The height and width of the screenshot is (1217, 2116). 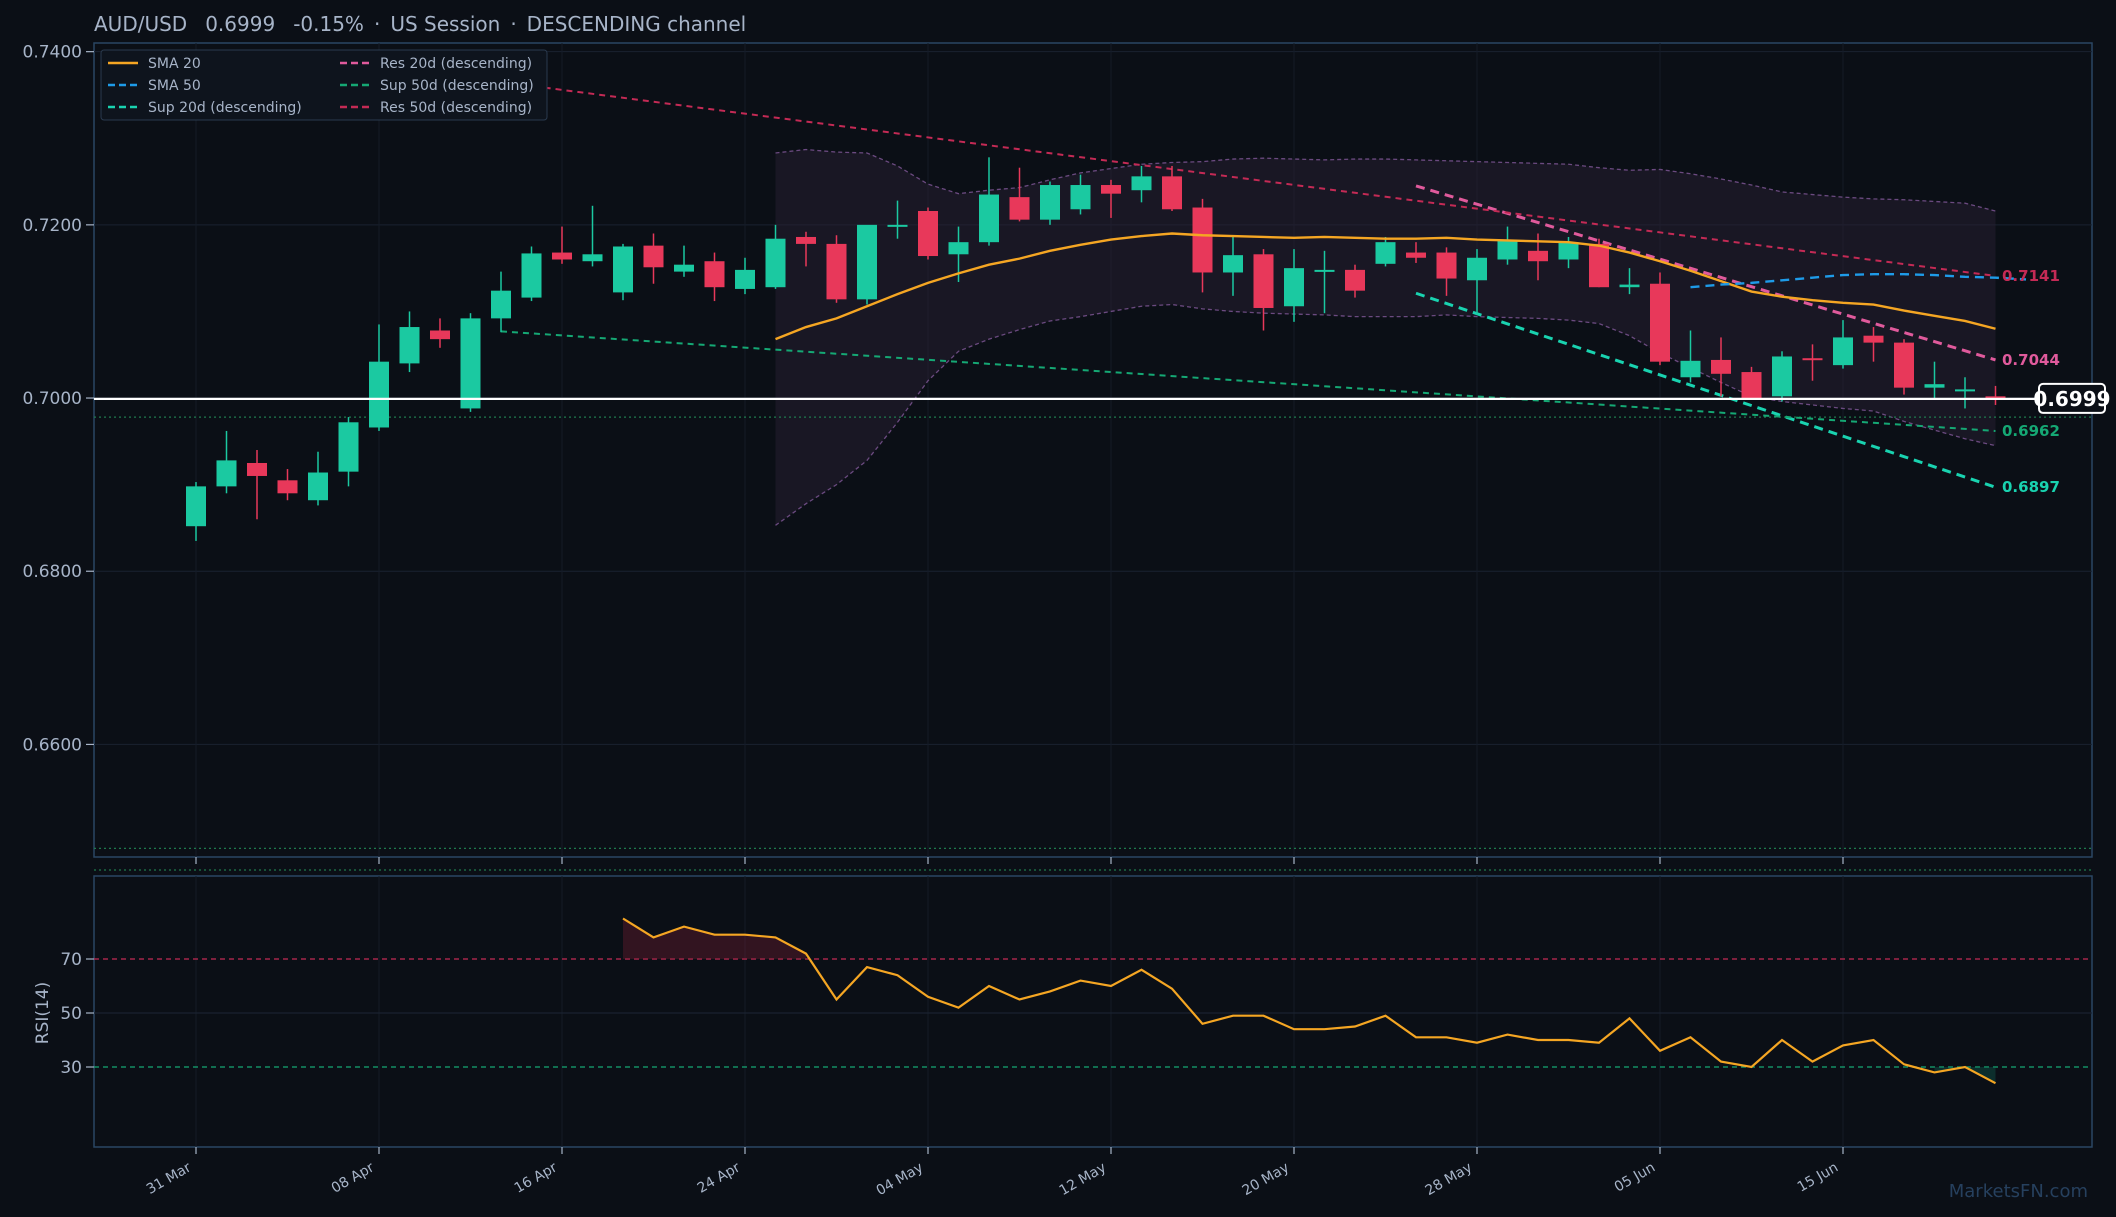 I want to click on rsi-line-group, so click(x=1309, y=1001).